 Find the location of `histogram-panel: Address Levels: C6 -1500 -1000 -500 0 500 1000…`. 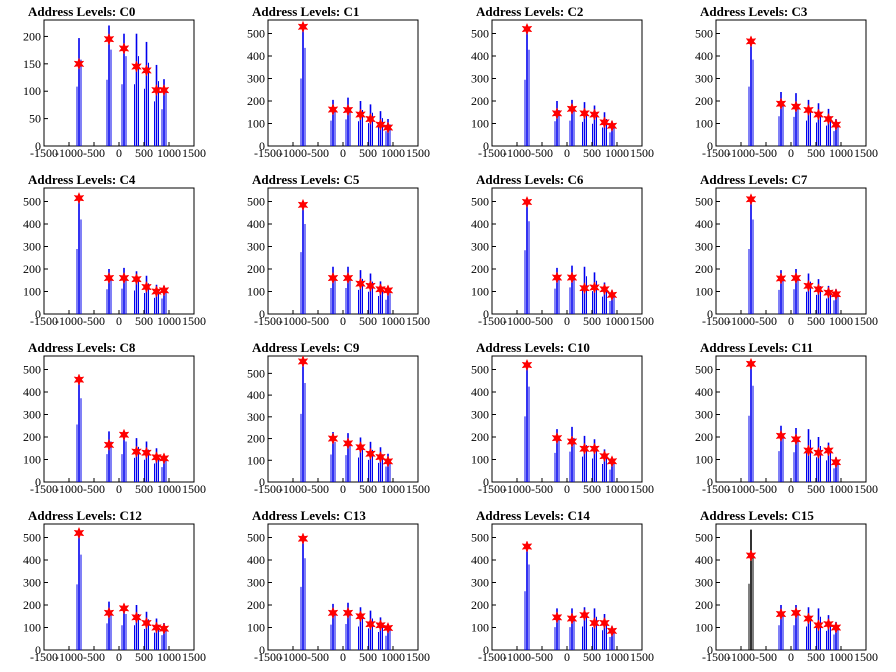

histogram-panel: Address Levels: C6 -1500 -1000 -500 0 500 1000… is located at coordinates (560, 252).